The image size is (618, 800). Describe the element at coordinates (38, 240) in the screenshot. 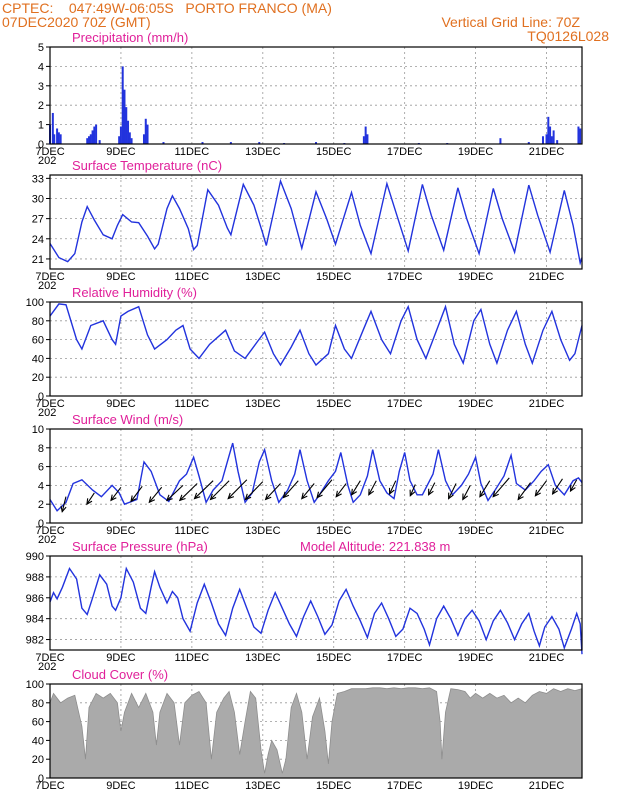

I see `y-tick-label: 24` at that location.